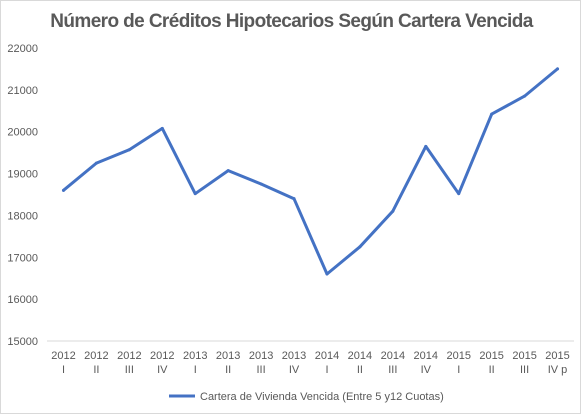  Describe the element at coordinates (96, 363) in the screenshot. I see `x-tick-label: 2012 II` at that location.